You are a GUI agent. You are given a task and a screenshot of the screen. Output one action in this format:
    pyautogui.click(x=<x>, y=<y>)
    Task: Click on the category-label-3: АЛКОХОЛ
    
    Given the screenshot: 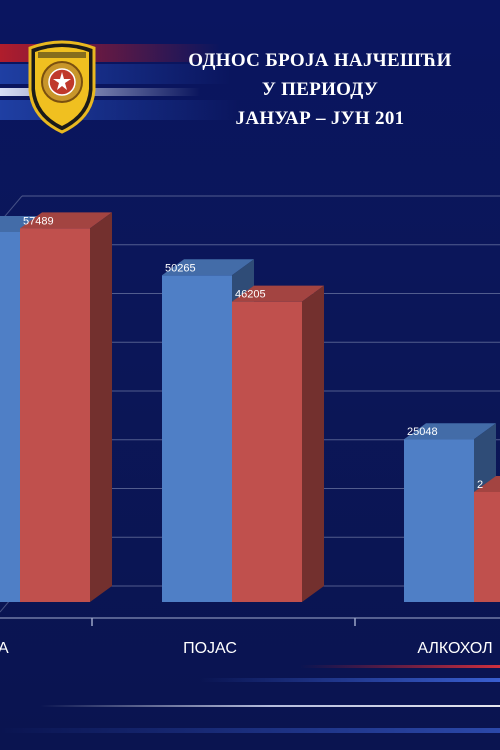 What is the action you would take?
    pyautogui.click(x=454, y=648)
    